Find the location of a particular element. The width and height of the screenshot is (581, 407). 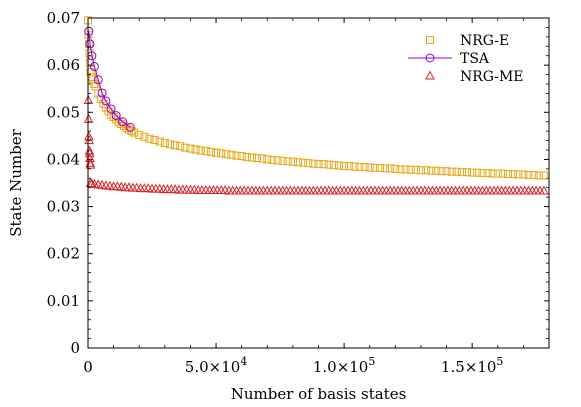

x-tick-label: 0 is located at coordinates (88, 367).